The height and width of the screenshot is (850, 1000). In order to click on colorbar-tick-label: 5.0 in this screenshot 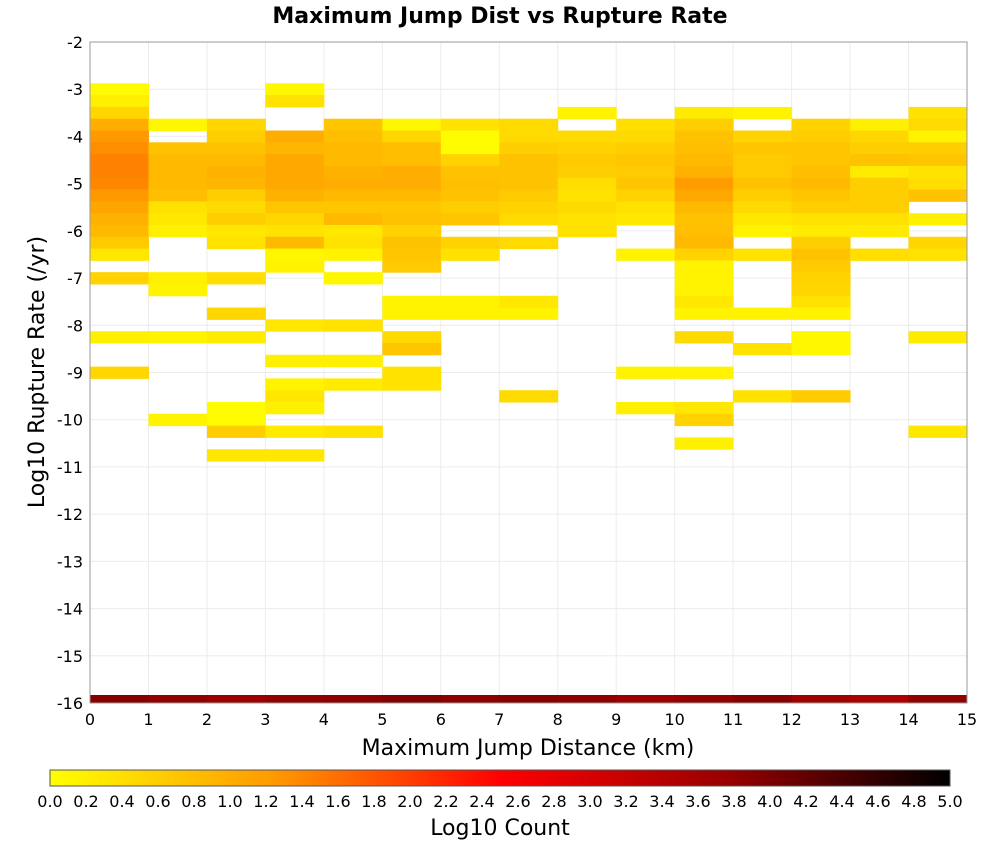, I will do `click(949, 801)`.